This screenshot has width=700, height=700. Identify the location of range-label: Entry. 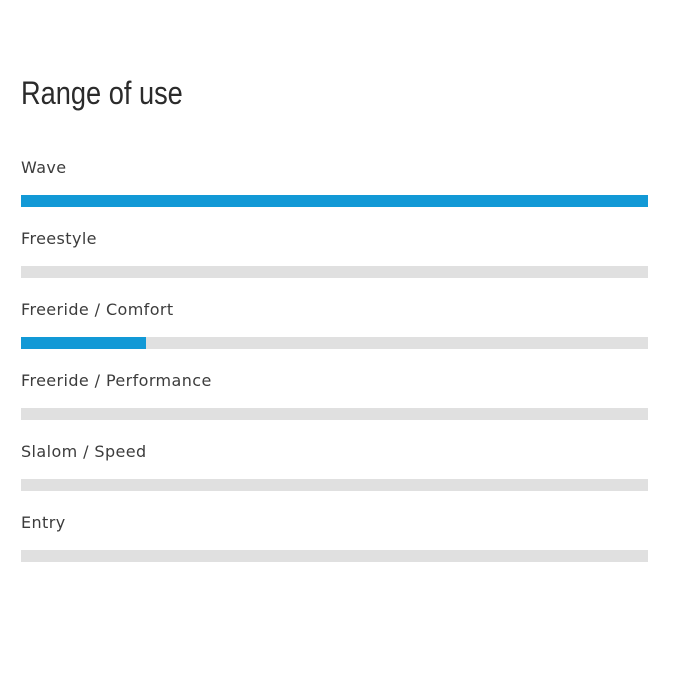
(43, 522).